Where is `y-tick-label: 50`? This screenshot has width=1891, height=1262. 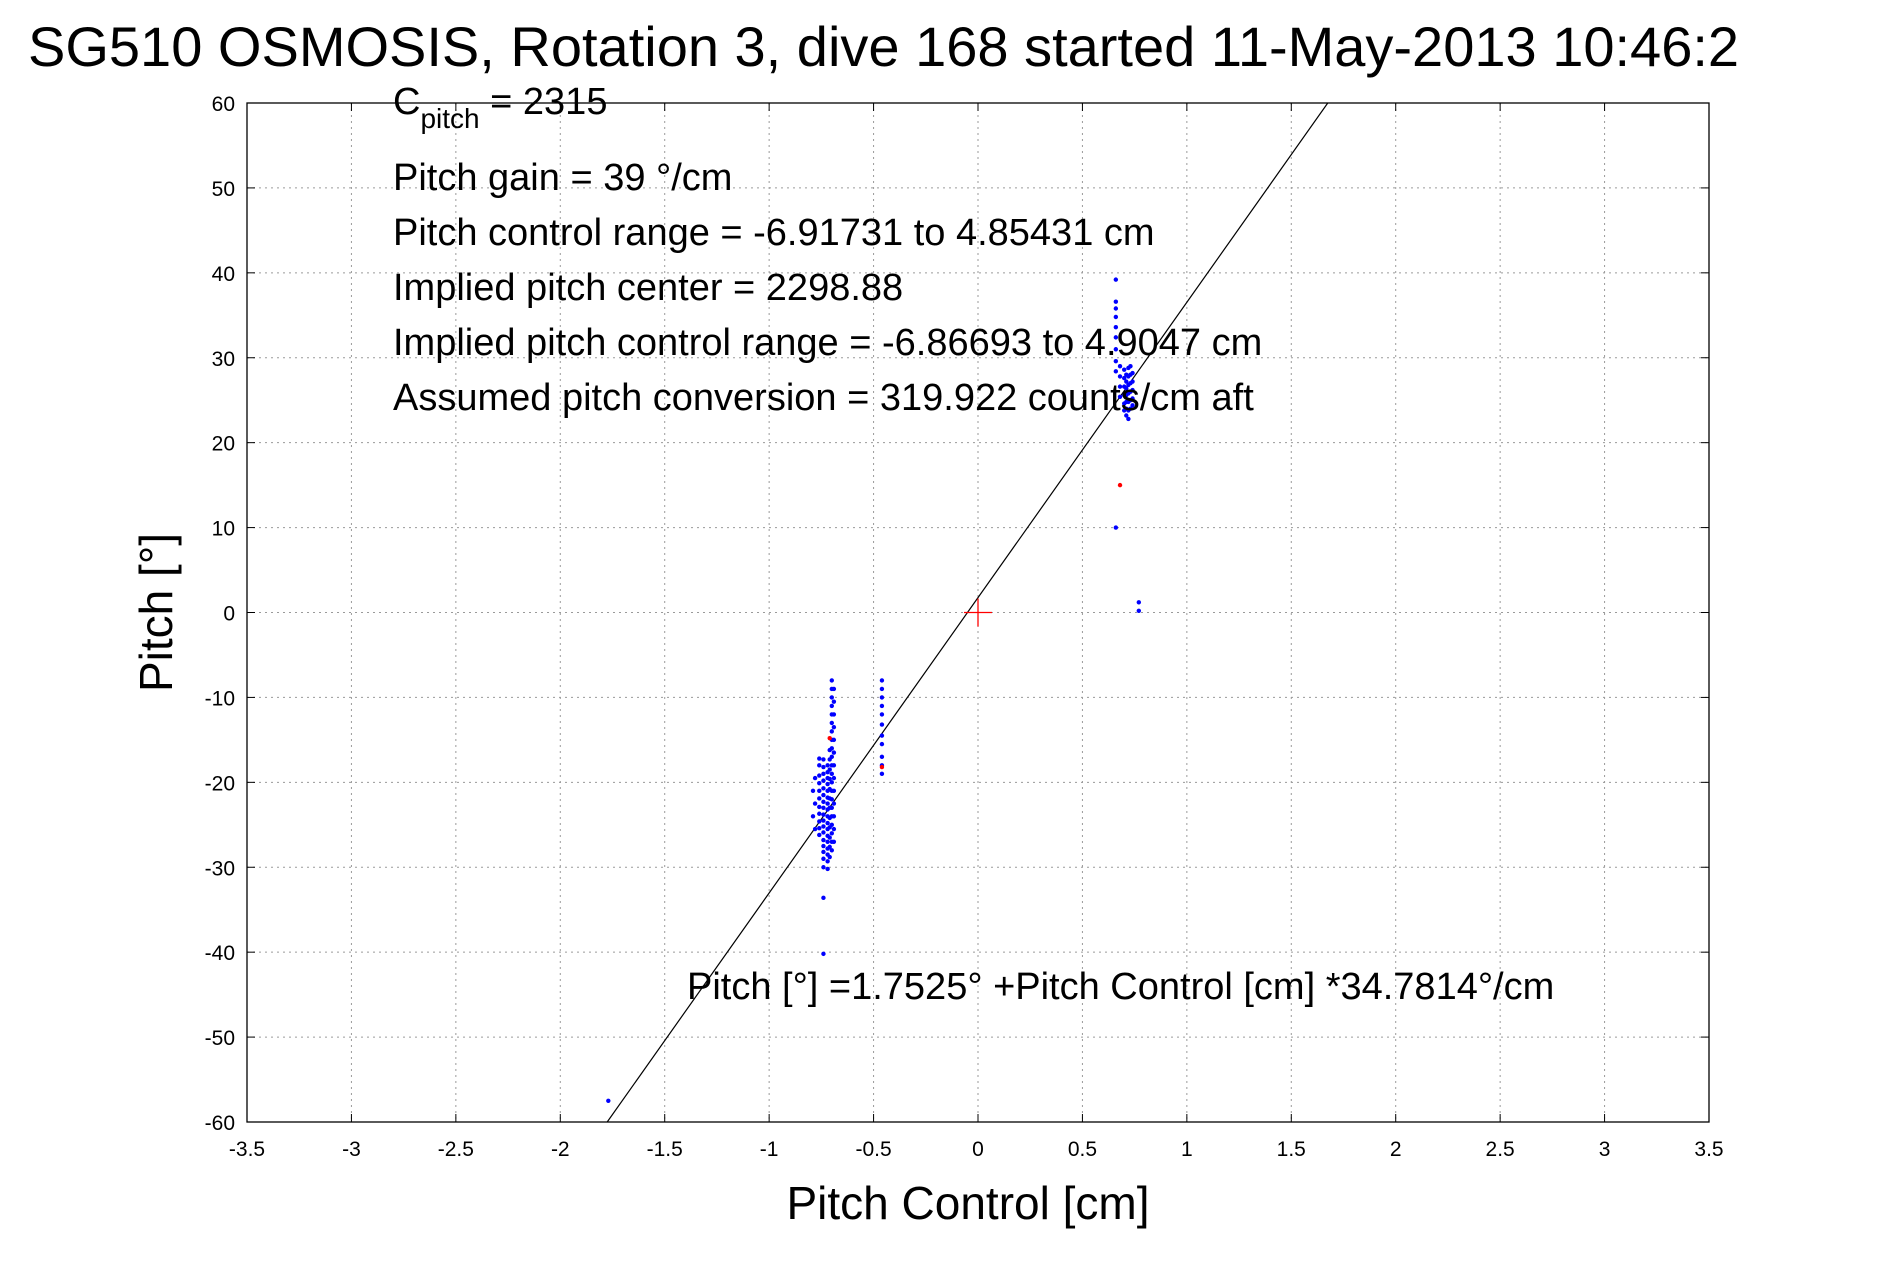 y-tick-label: 50 is located at coordinates (223, 189).